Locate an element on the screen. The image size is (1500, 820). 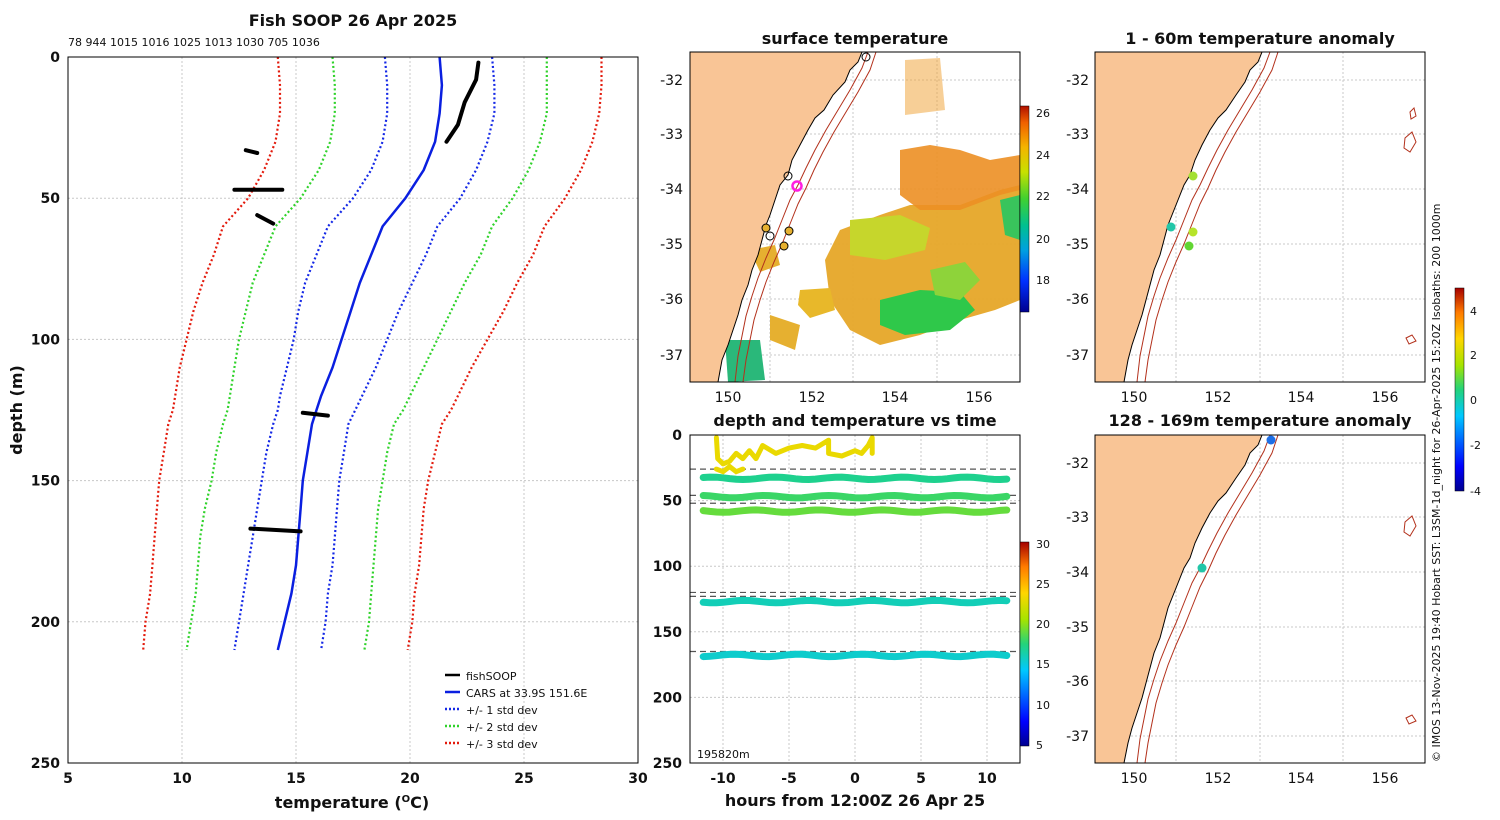
anom-top-ticks: -32 -33 -34 -35 -36 -37 150 152 154 156 is located at coordinates (1232, 239).